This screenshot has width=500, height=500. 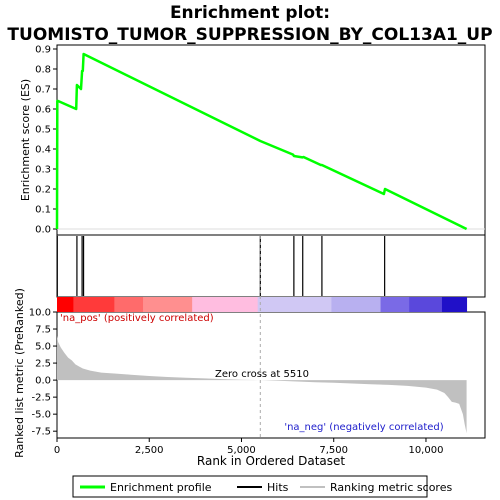 I want to click on es-ytick-label: 0.4, so click(x=43, y=150).